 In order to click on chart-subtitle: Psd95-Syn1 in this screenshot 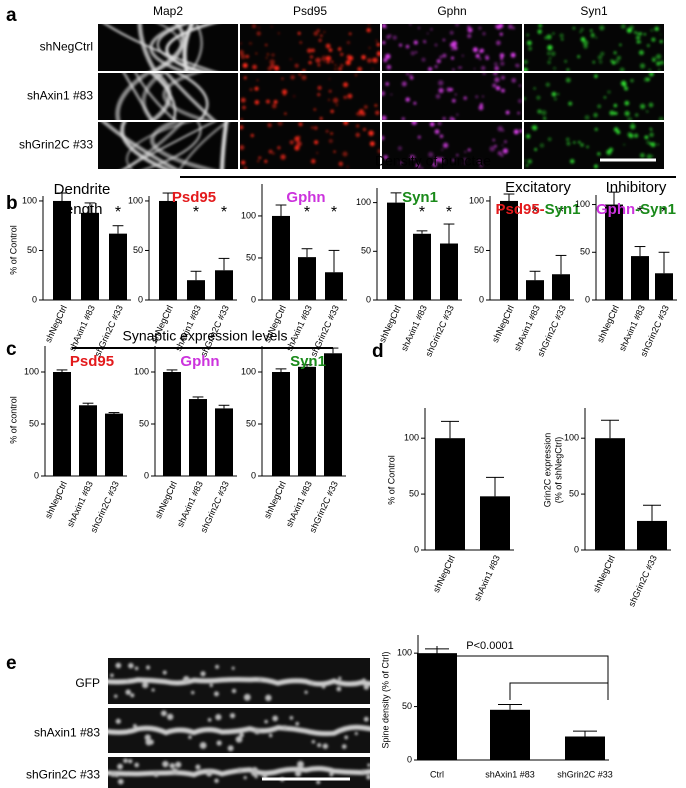, I will do `click(537, 209)`.